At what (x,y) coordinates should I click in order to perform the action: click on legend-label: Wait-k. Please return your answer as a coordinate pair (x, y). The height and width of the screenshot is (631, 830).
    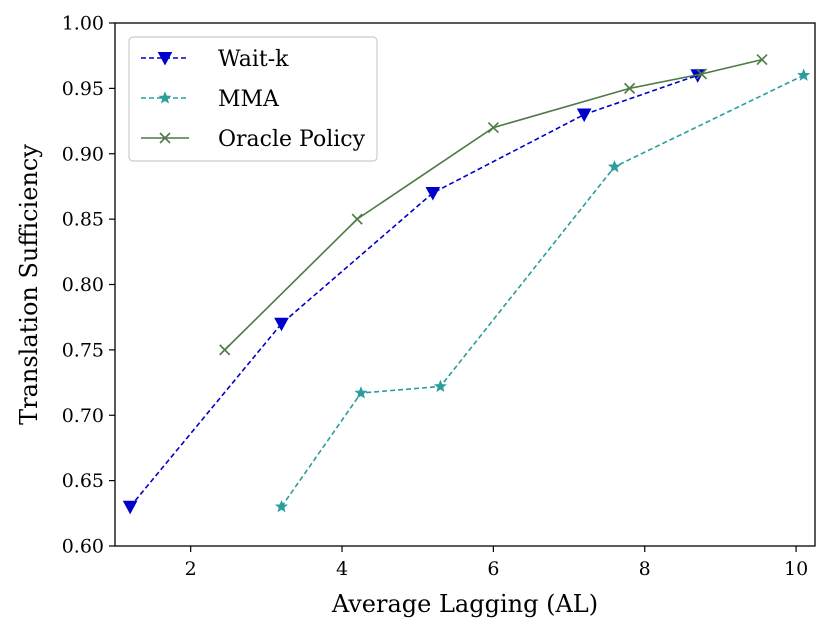
    Looking at the image, I should click on (253, 59).